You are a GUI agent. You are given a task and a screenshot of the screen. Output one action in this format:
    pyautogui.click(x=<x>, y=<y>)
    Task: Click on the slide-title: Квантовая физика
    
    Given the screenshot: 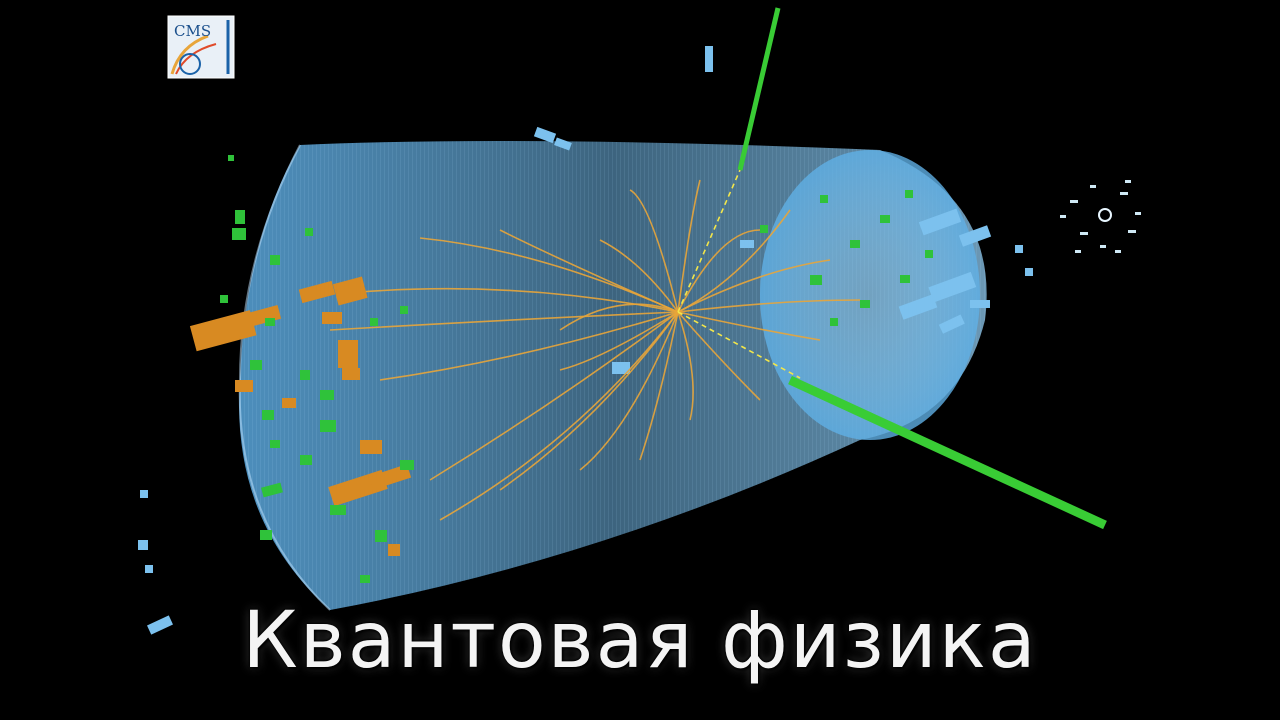 What is the action you would take?
    pyautogui.click(x=640, y=641)
    